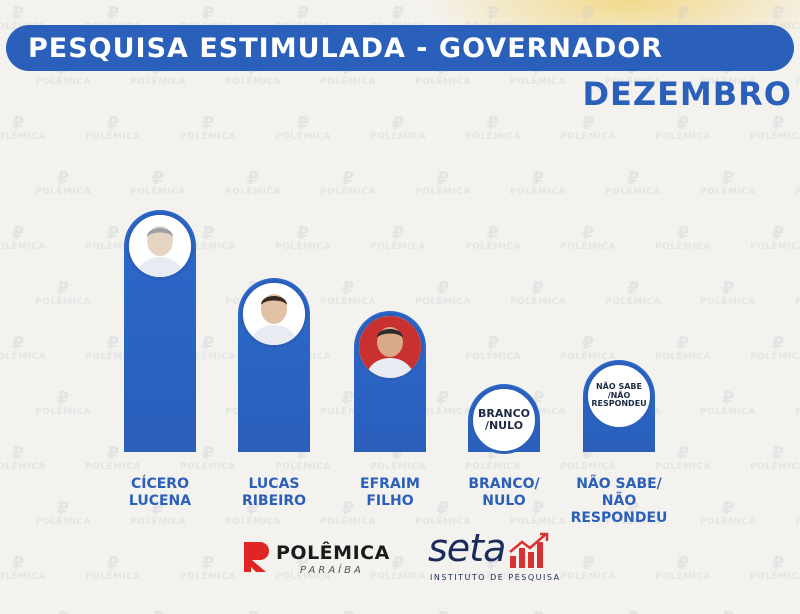  Describe the element at coordinates (160, 492) in the screenshot. I see `category-label: CÍCERO LUCENA` at that location.